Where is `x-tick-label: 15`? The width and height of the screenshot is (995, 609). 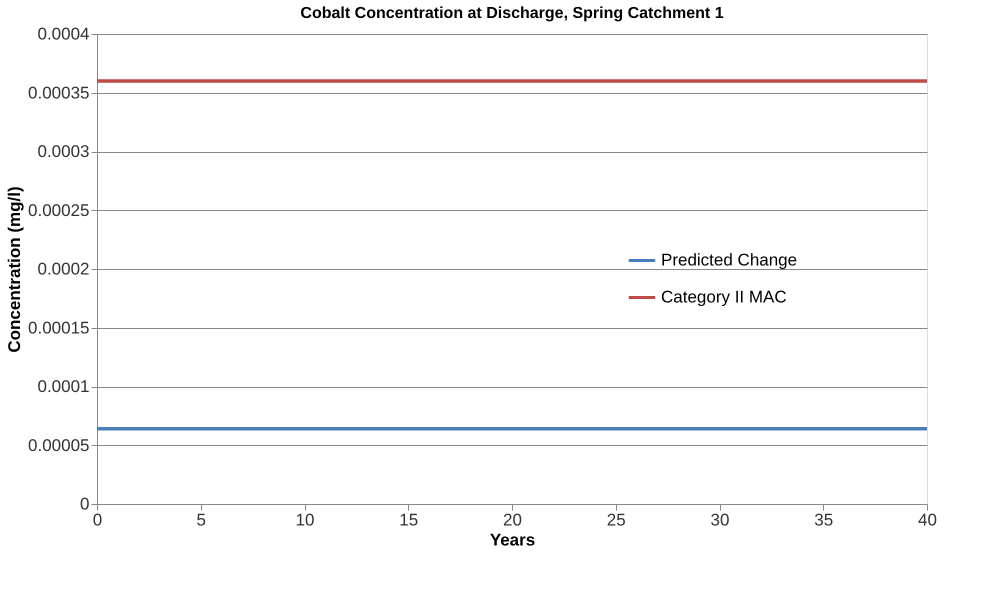
x-tick-label: 15 is located at coordinates (408, 520).